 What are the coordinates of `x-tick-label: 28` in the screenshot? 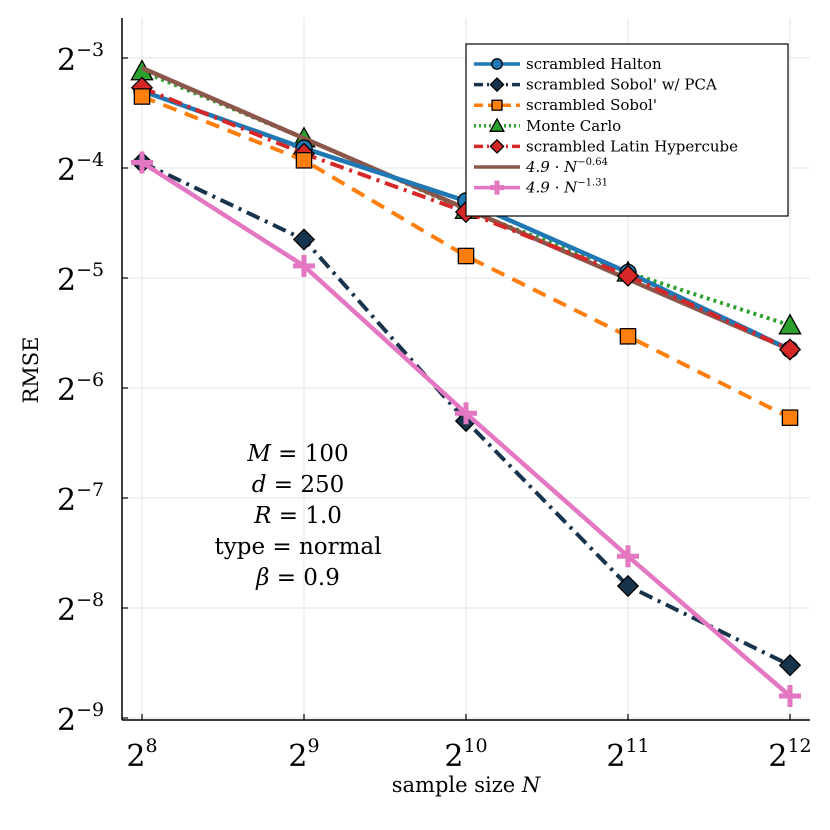 It's located at (141, 754).